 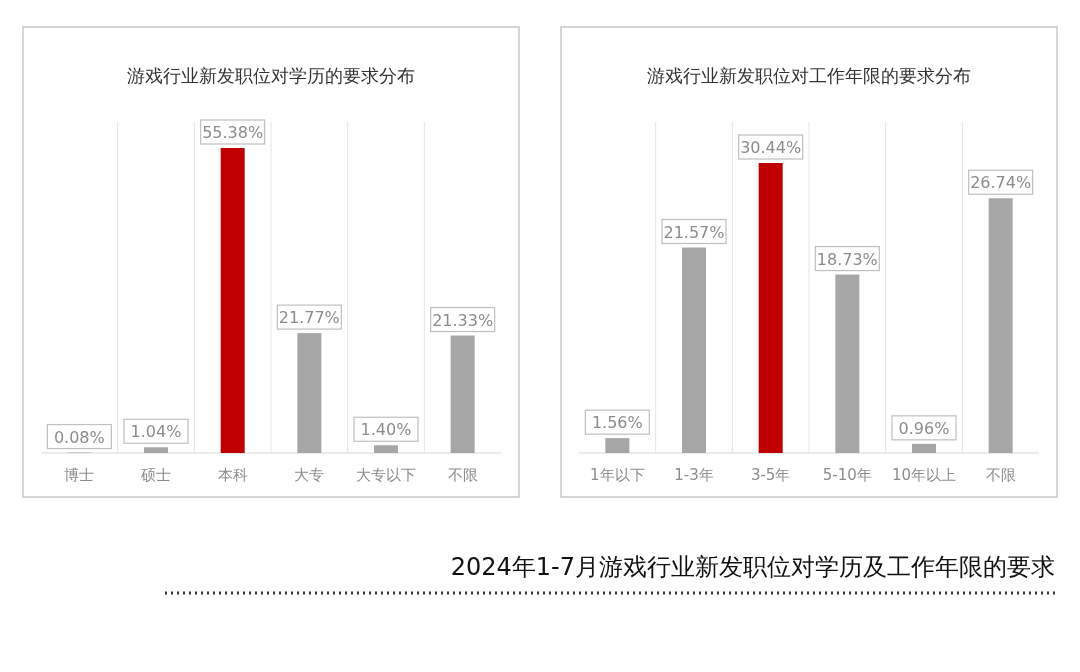 I want to click on data-label: 1.04%, so click(x=156, y=432).